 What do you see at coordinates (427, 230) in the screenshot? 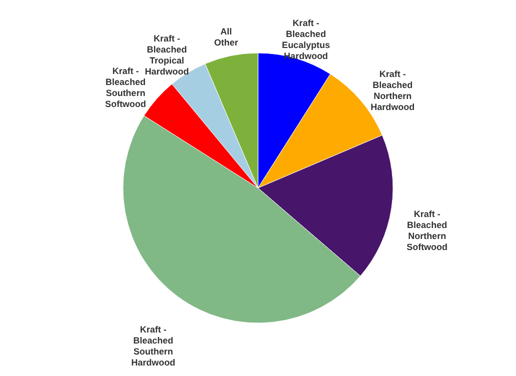
I see `slice-label: Kraft - Bleached Northern Softwood` at bounding box center [427, 230].